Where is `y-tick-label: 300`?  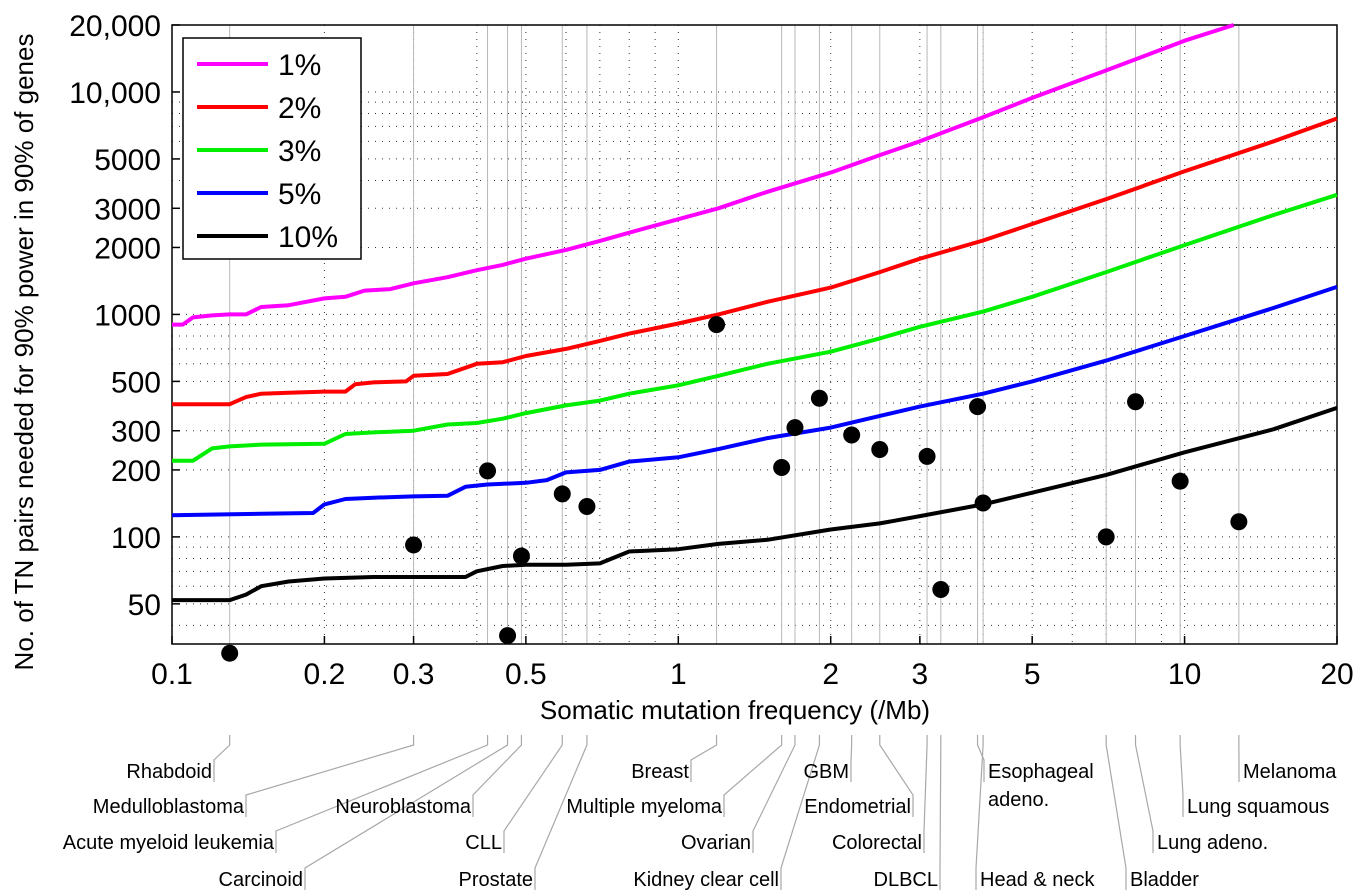 y-tick-label: 300 is located at coordinates (136, 432).